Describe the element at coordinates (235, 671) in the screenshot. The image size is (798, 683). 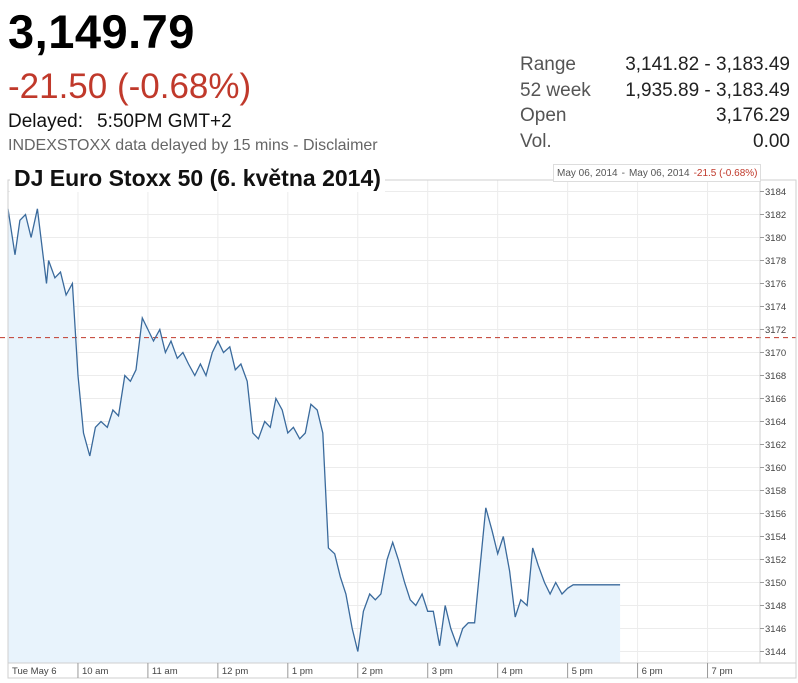
I see `x-tick-label: 12 pm` at that location.